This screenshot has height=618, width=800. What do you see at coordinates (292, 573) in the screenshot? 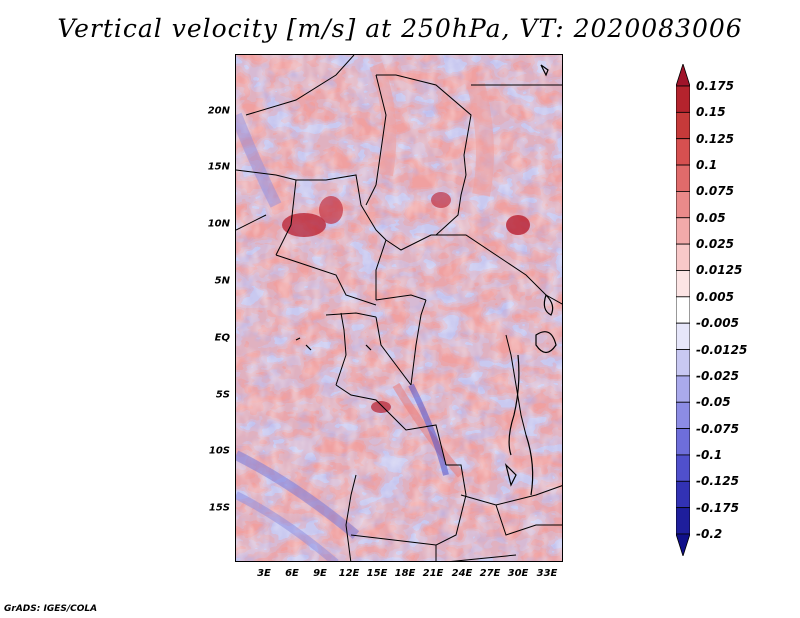
I see `lon-label-6e: 6E` at bounding box center [292, 573].